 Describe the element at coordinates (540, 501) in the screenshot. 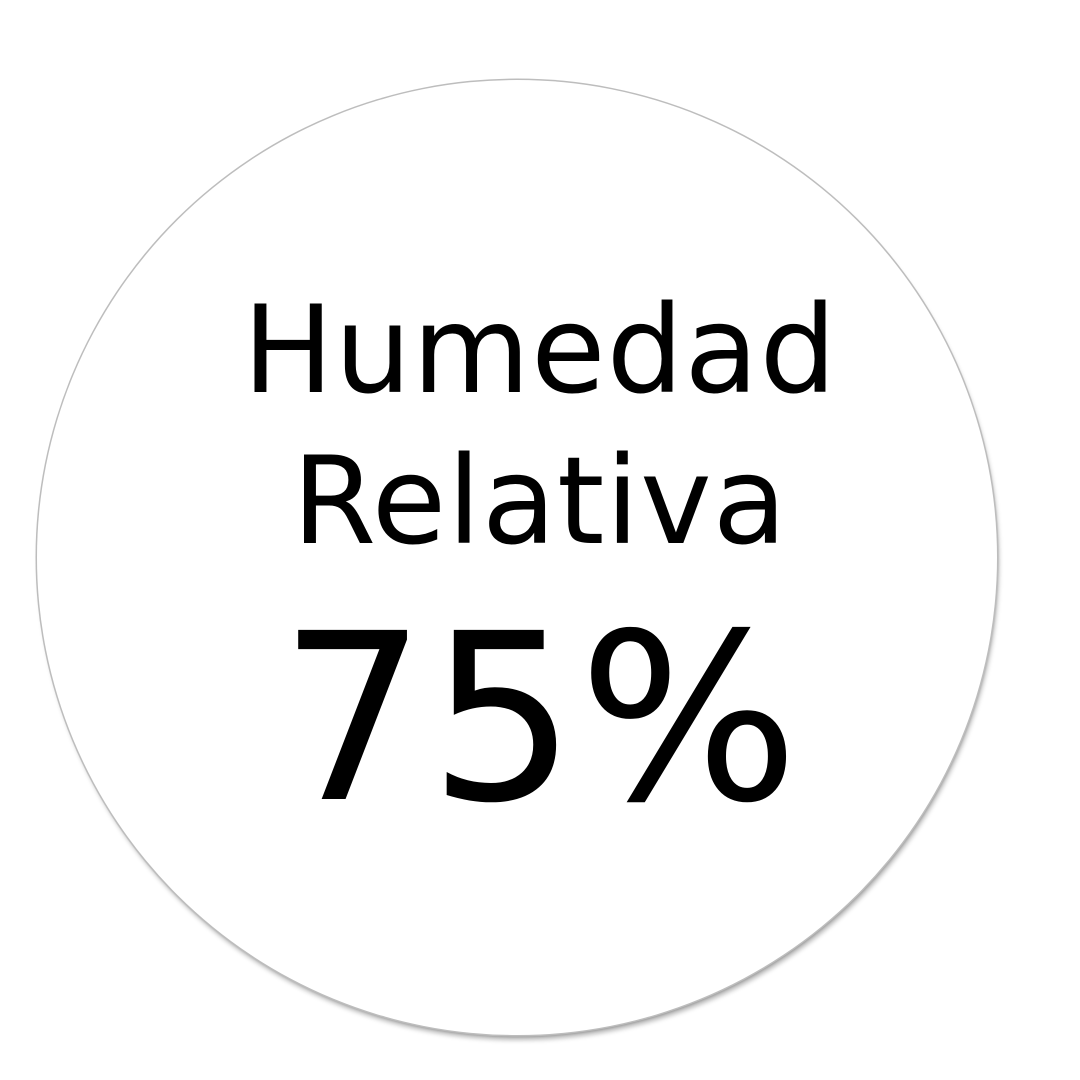

I see `title-line-2: Relativa` at that location.